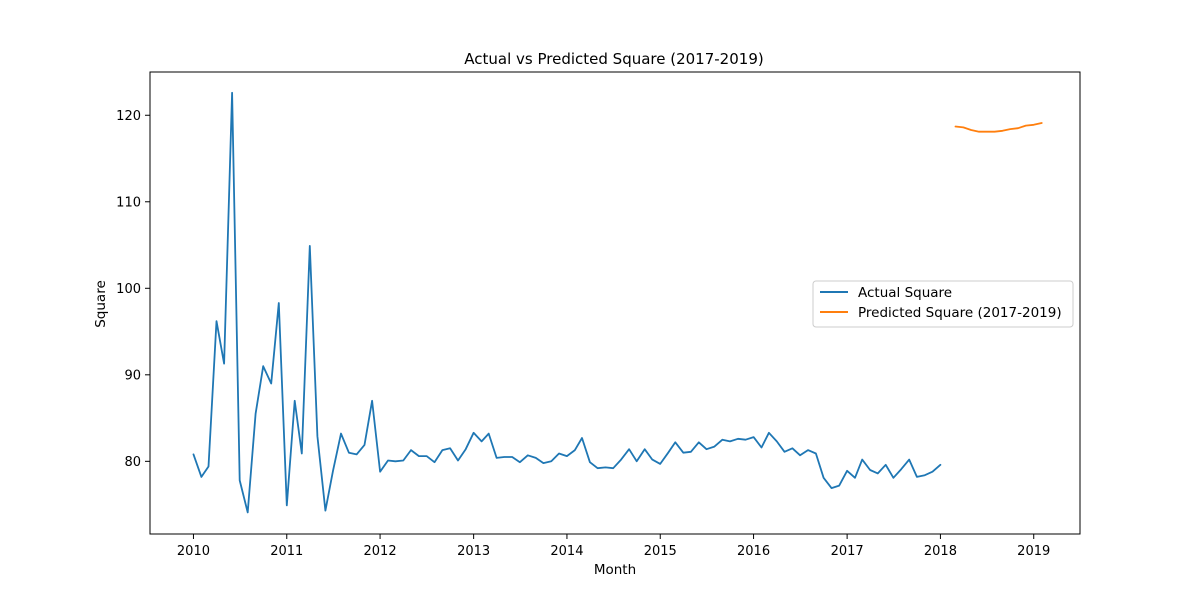  I want to click on x-tick-label: 2019, so click(1033, 551).